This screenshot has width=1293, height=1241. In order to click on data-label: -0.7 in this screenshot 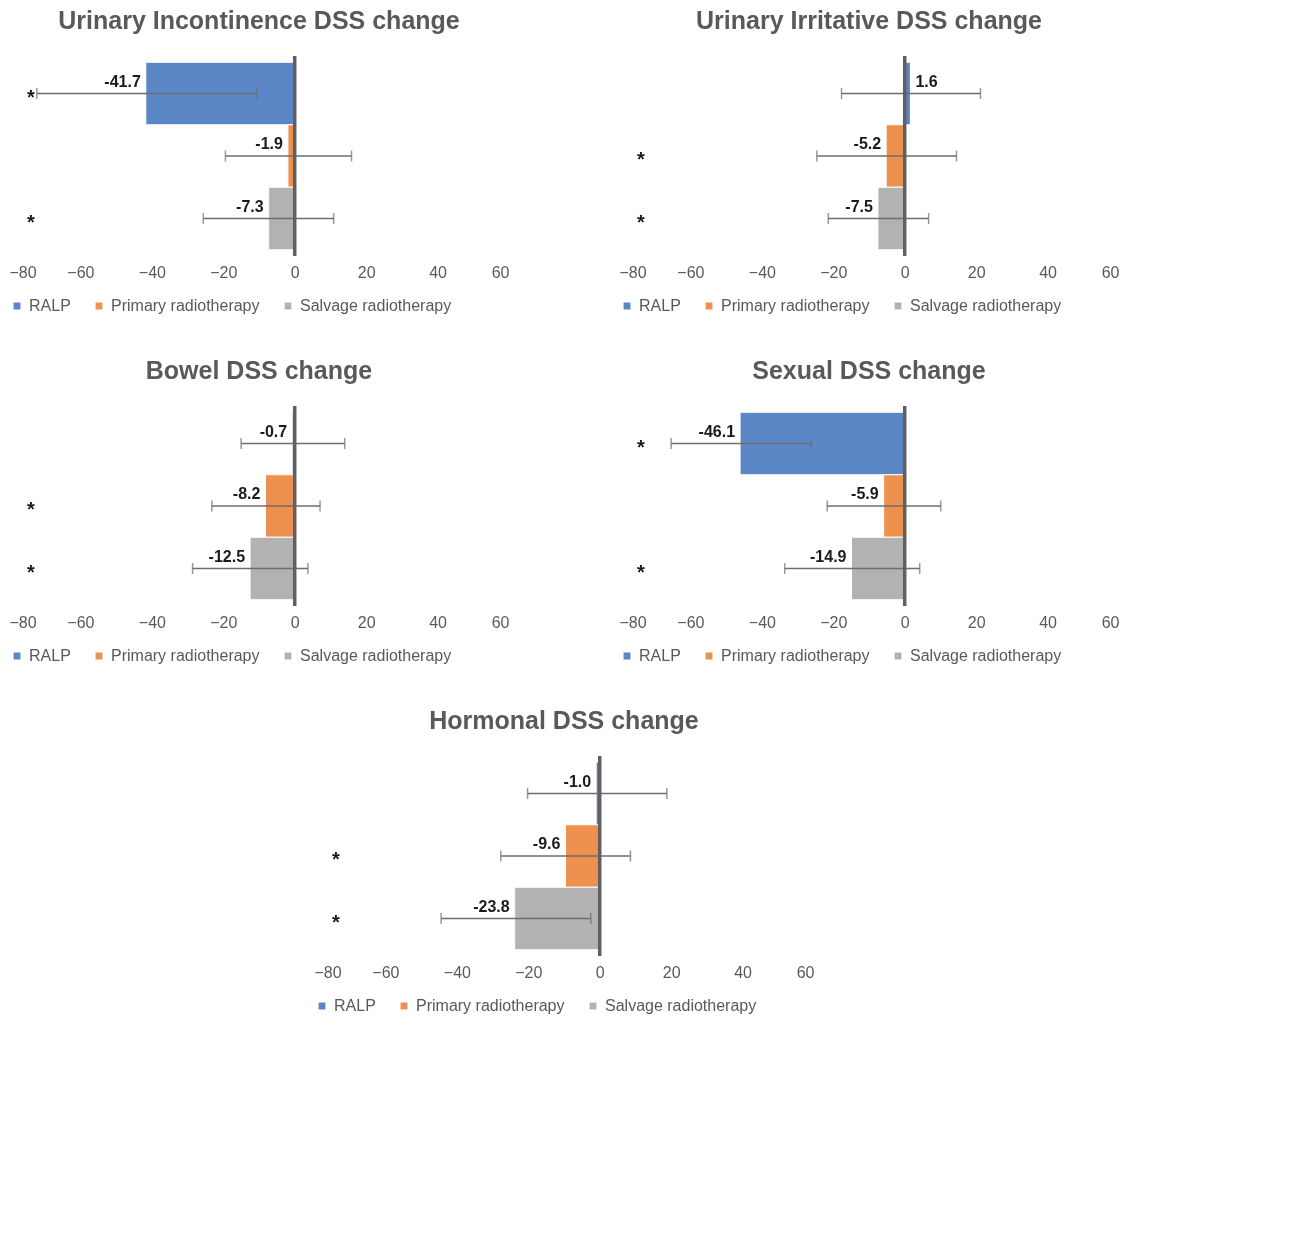, I will do `click(273, 431)`.